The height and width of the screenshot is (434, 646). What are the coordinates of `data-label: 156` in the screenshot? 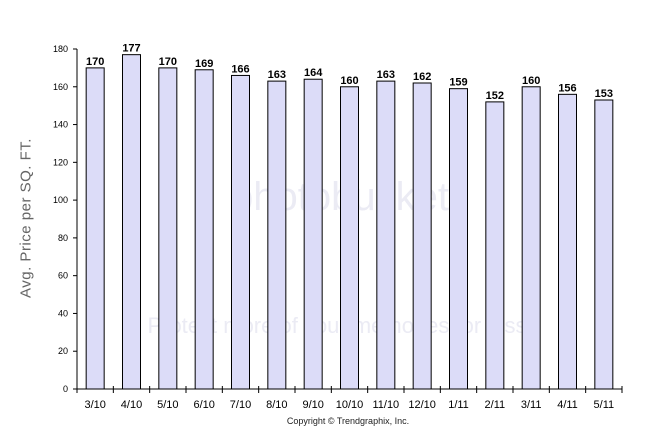 It's located at (567, 88).